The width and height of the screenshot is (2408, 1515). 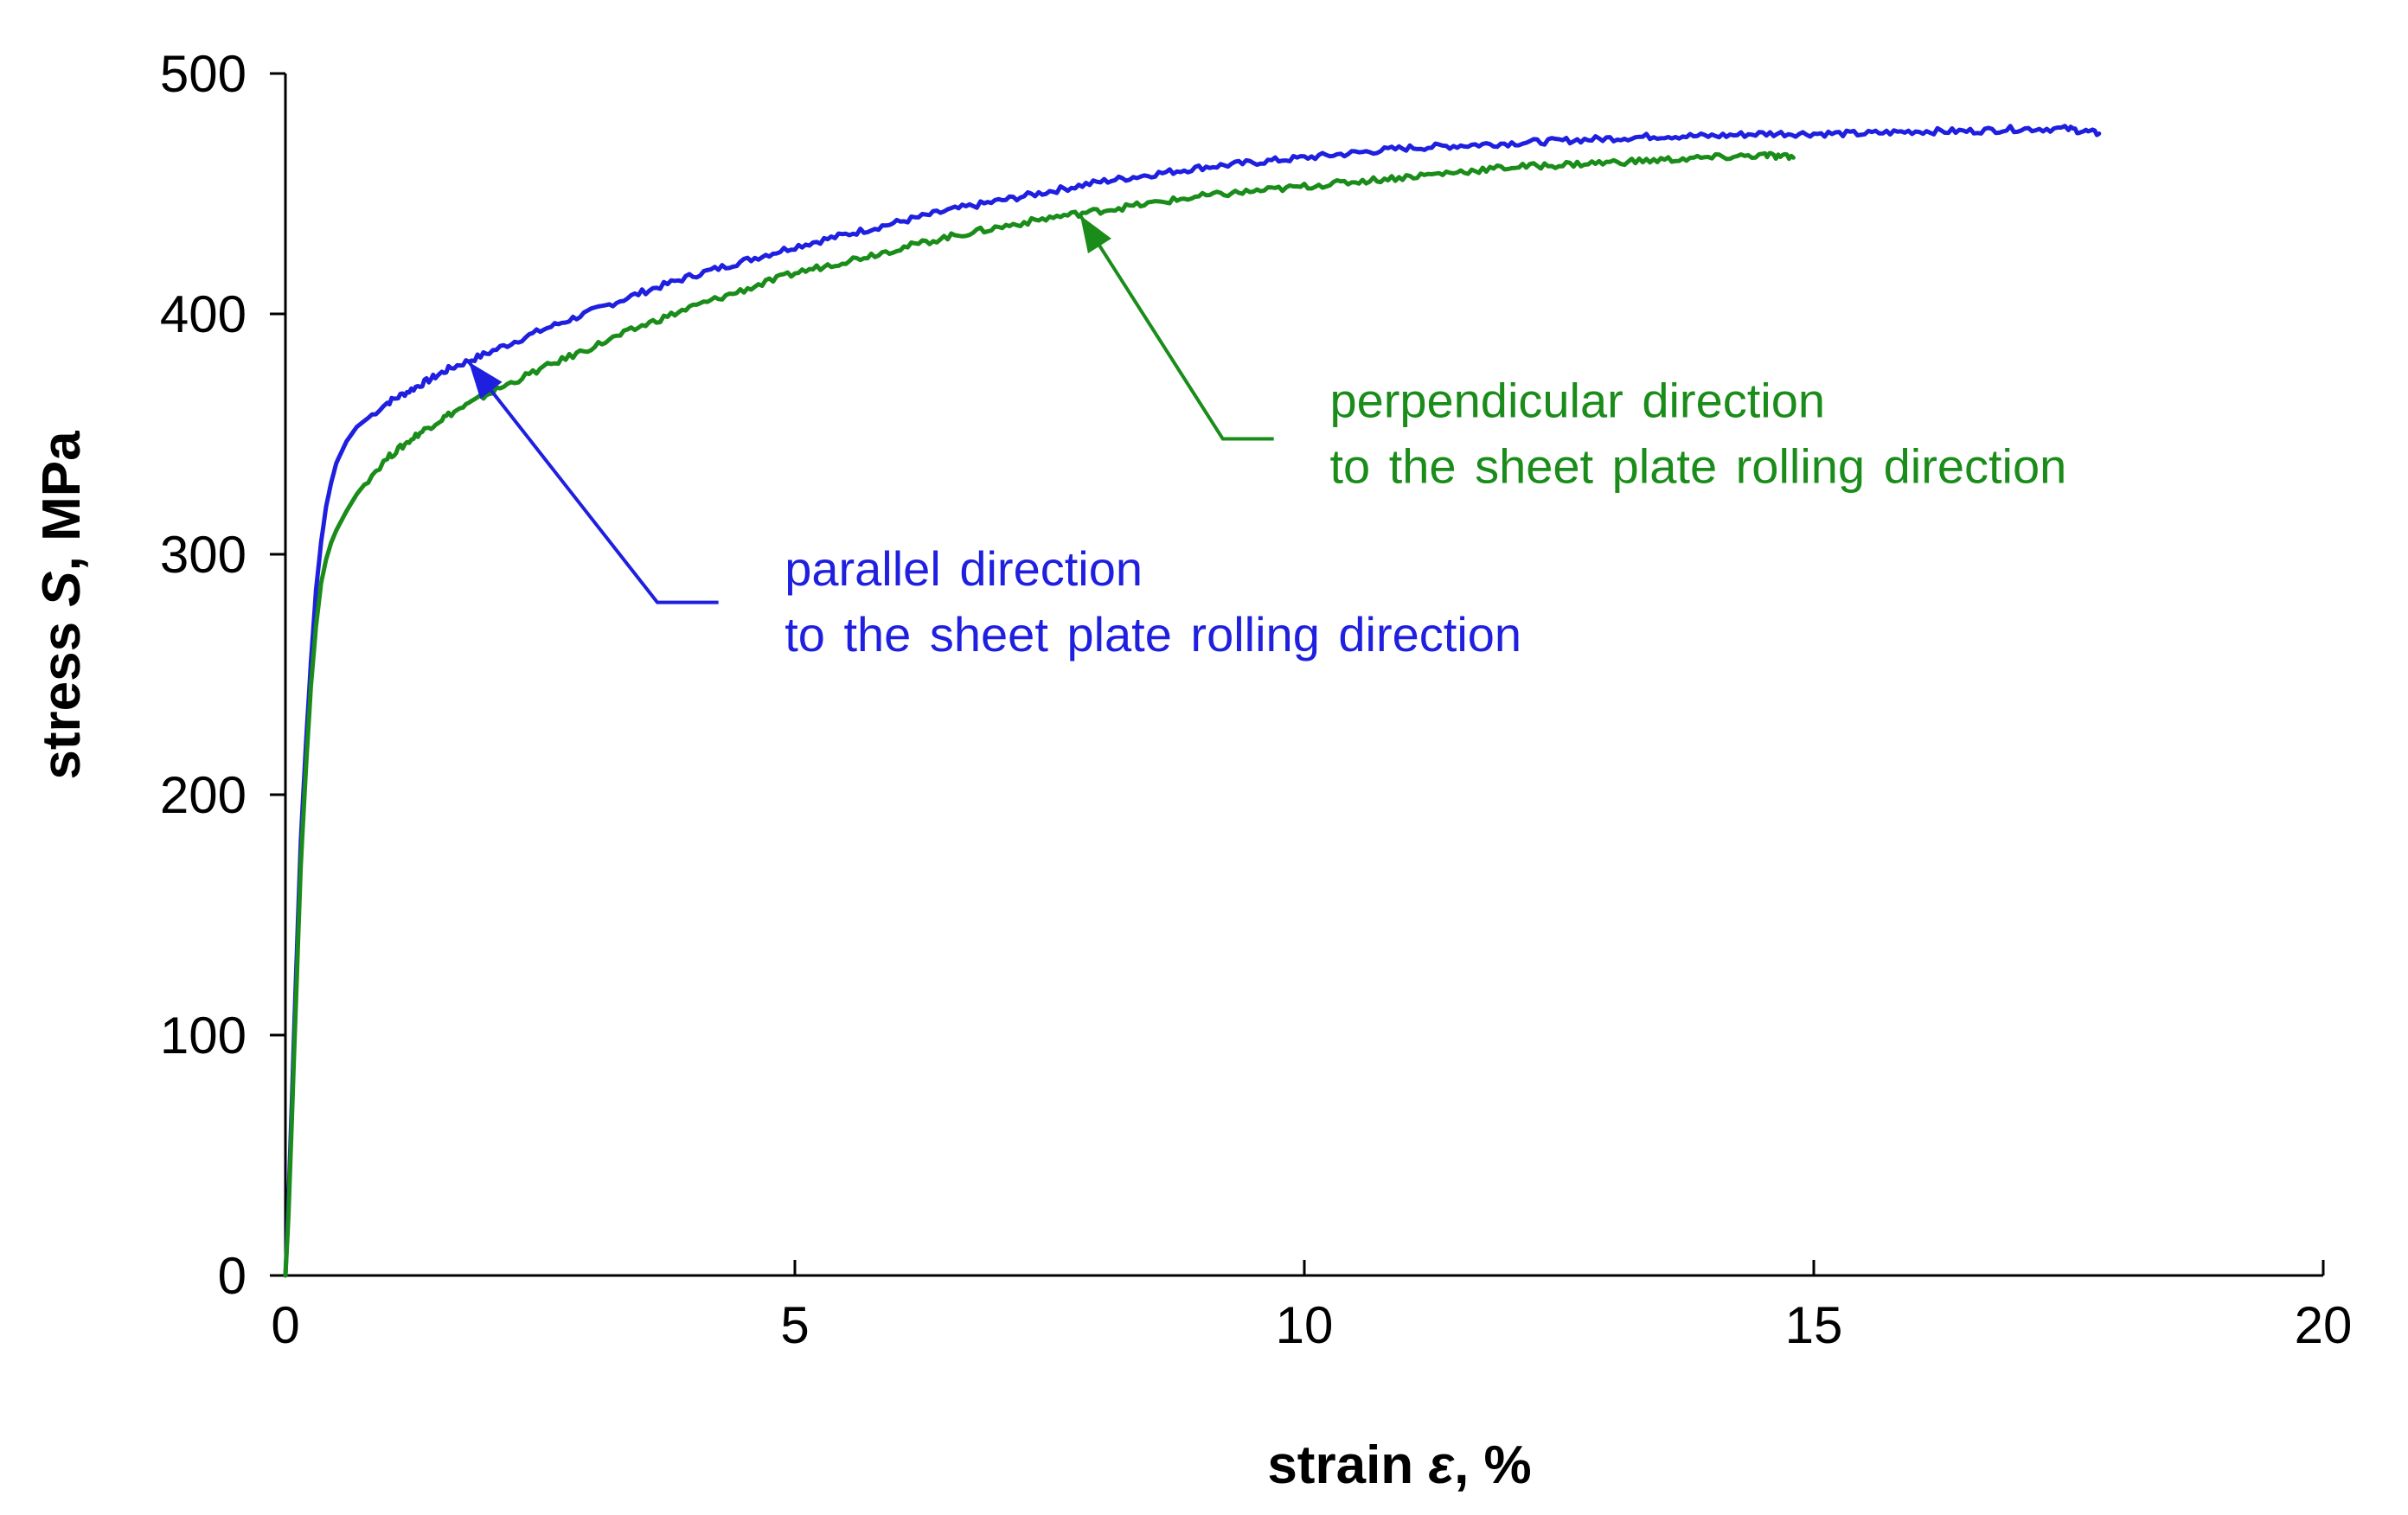 I want to click on x-axis-title: strain ε, %, so click(x=1399, y=1465).